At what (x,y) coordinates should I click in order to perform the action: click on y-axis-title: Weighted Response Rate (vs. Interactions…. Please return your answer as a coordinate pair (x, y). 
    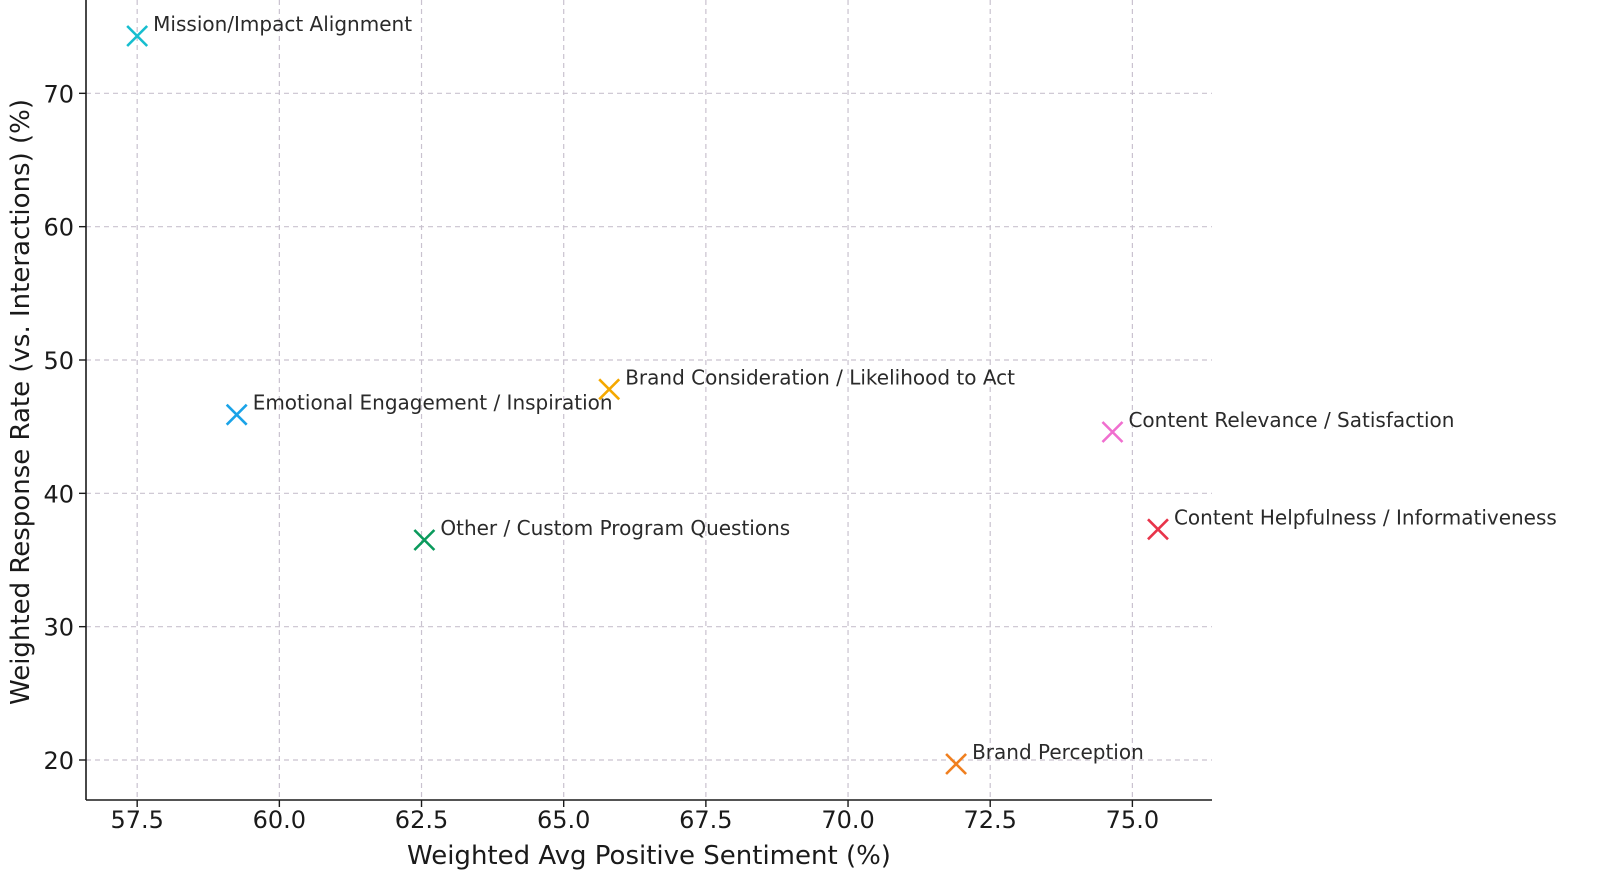
    Looking at the image, I should click on (21, 402).